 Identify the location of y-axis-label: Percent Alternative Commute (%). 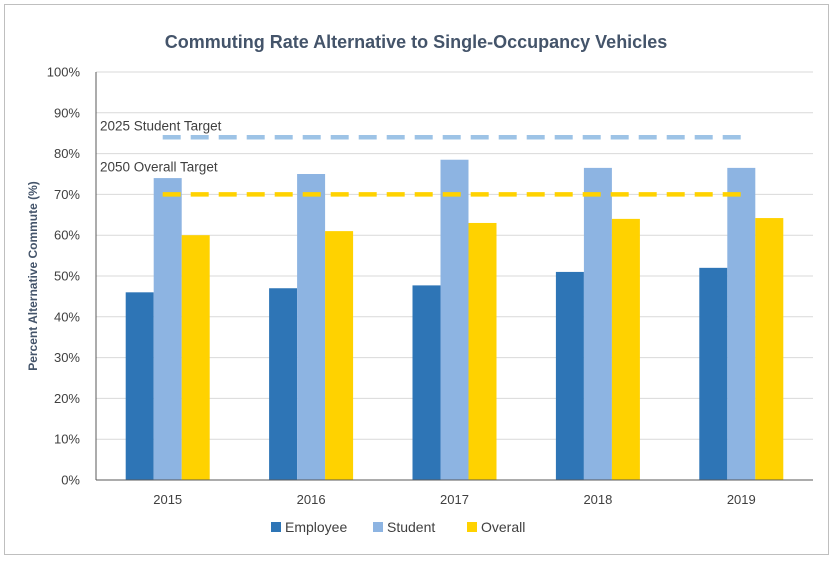
(33, 276).